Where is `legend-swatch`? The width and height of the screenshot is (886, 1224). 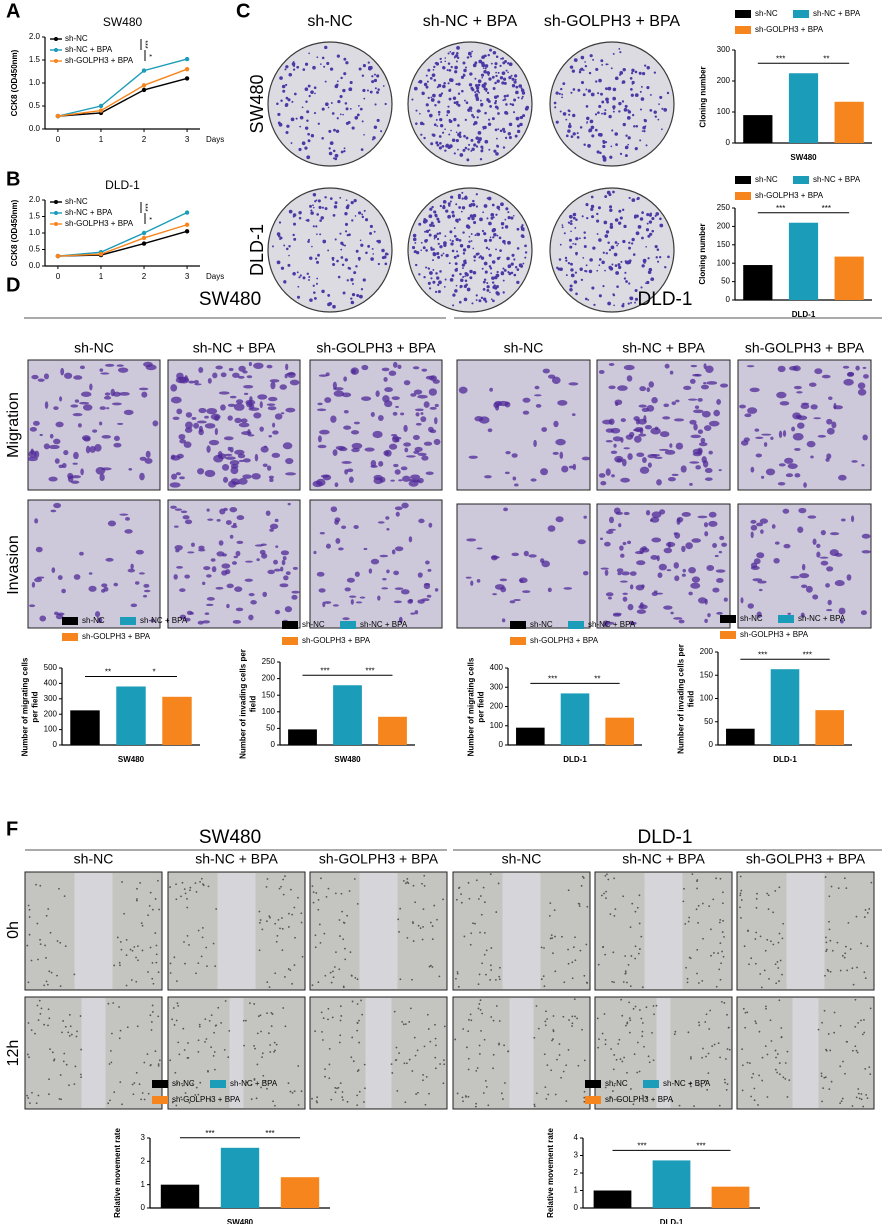 legend-swatch is located at coordinates (348, 625).